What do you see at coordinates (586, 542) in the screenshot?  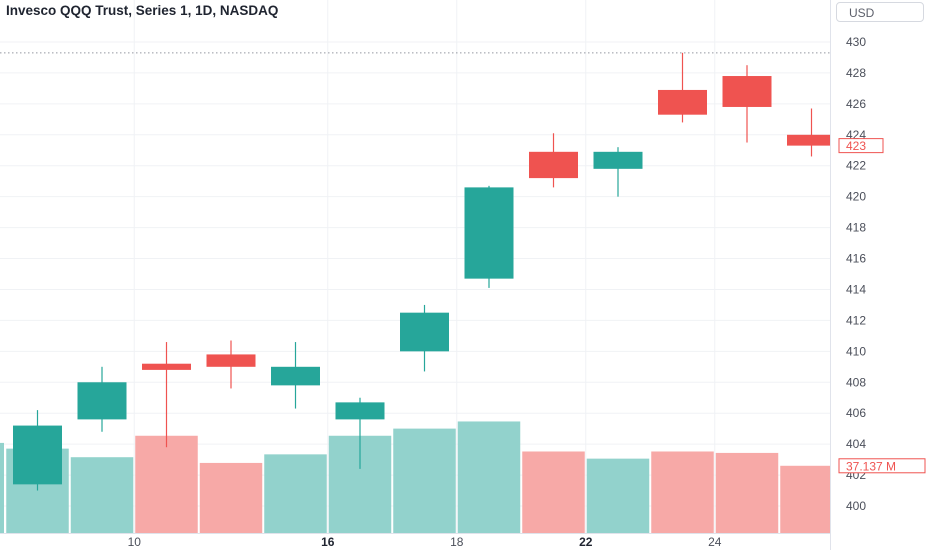 I see `time-tick-label: 22` at bounding box center [586, 542].